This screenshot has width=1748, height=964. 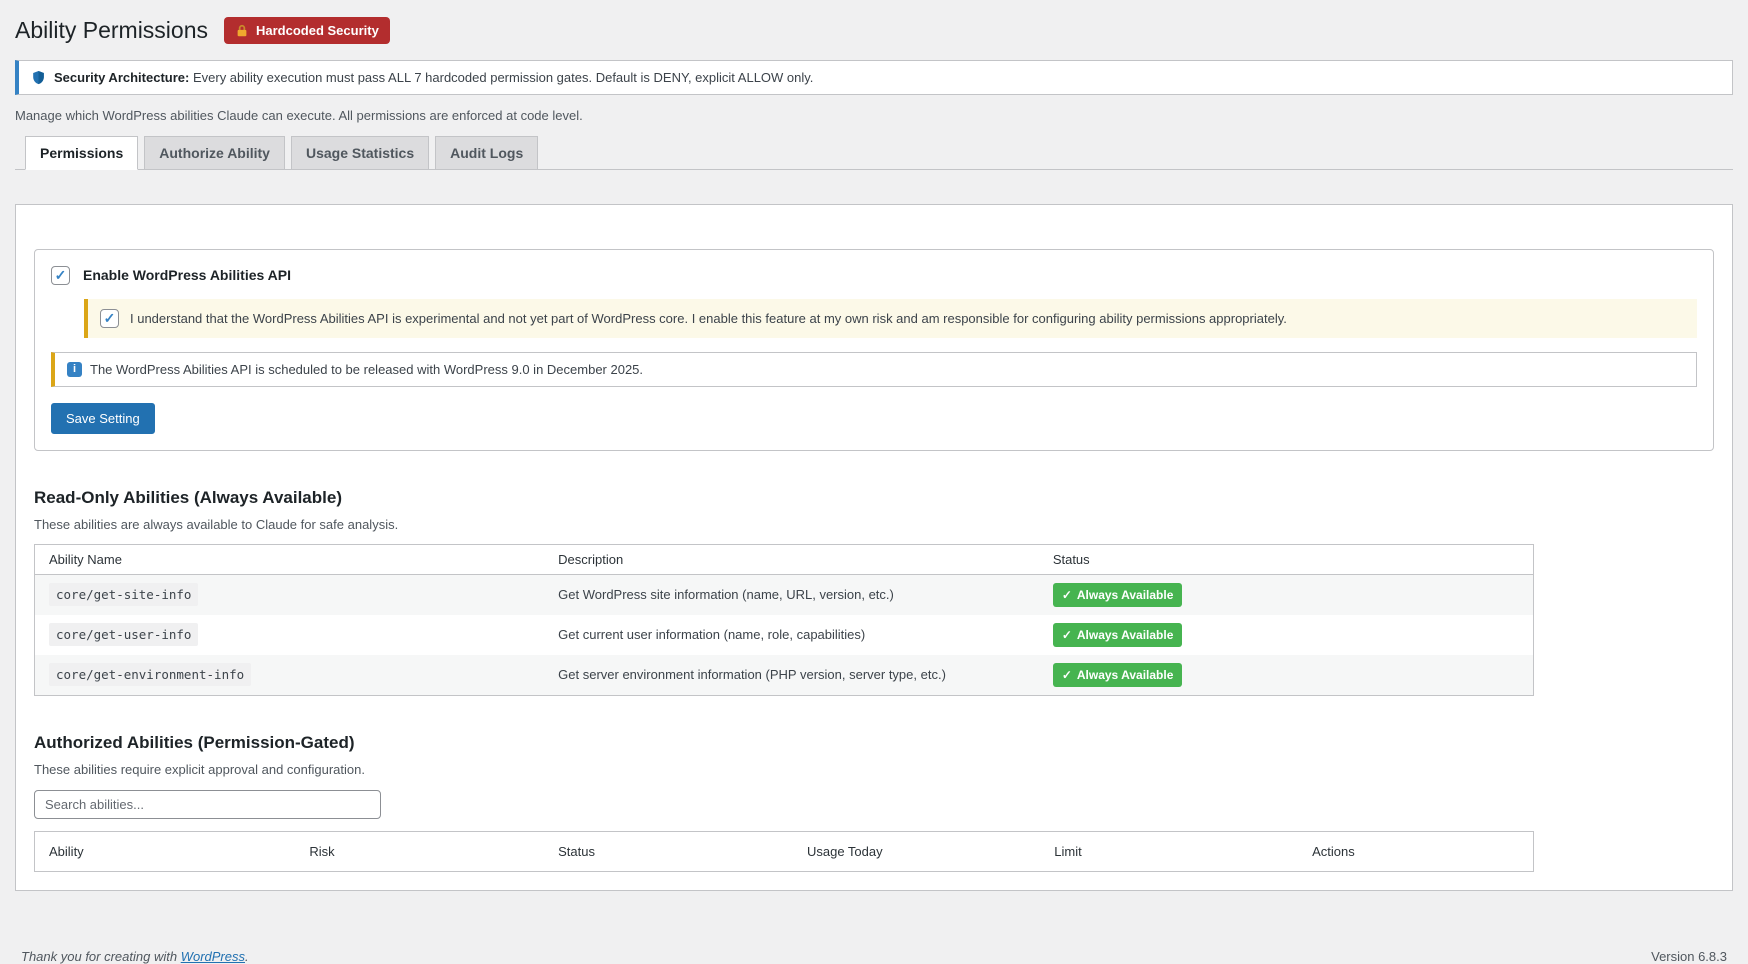 What do you see at coordinates (194, 742) in the screenshot?
I see `authorized-abilities-heading: Authorized Abilities (Permission-Gated)` at bounding box center [194, 742].